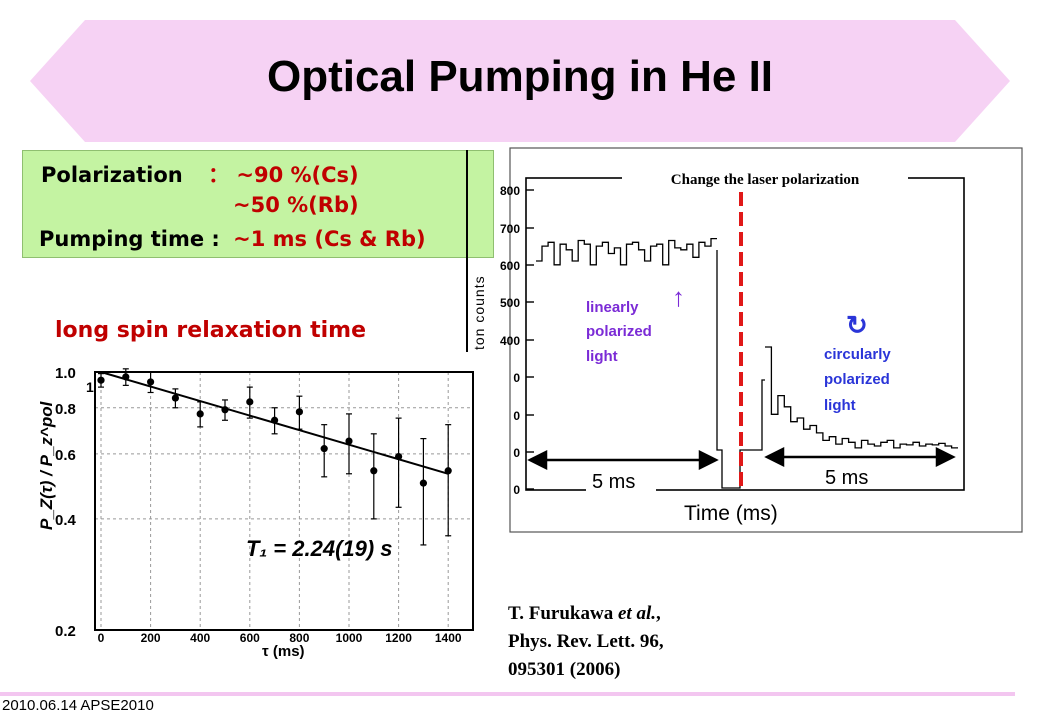 The image size is (1040, 720). I want to click on linear-label-line2: polarized, so click(619, 331).